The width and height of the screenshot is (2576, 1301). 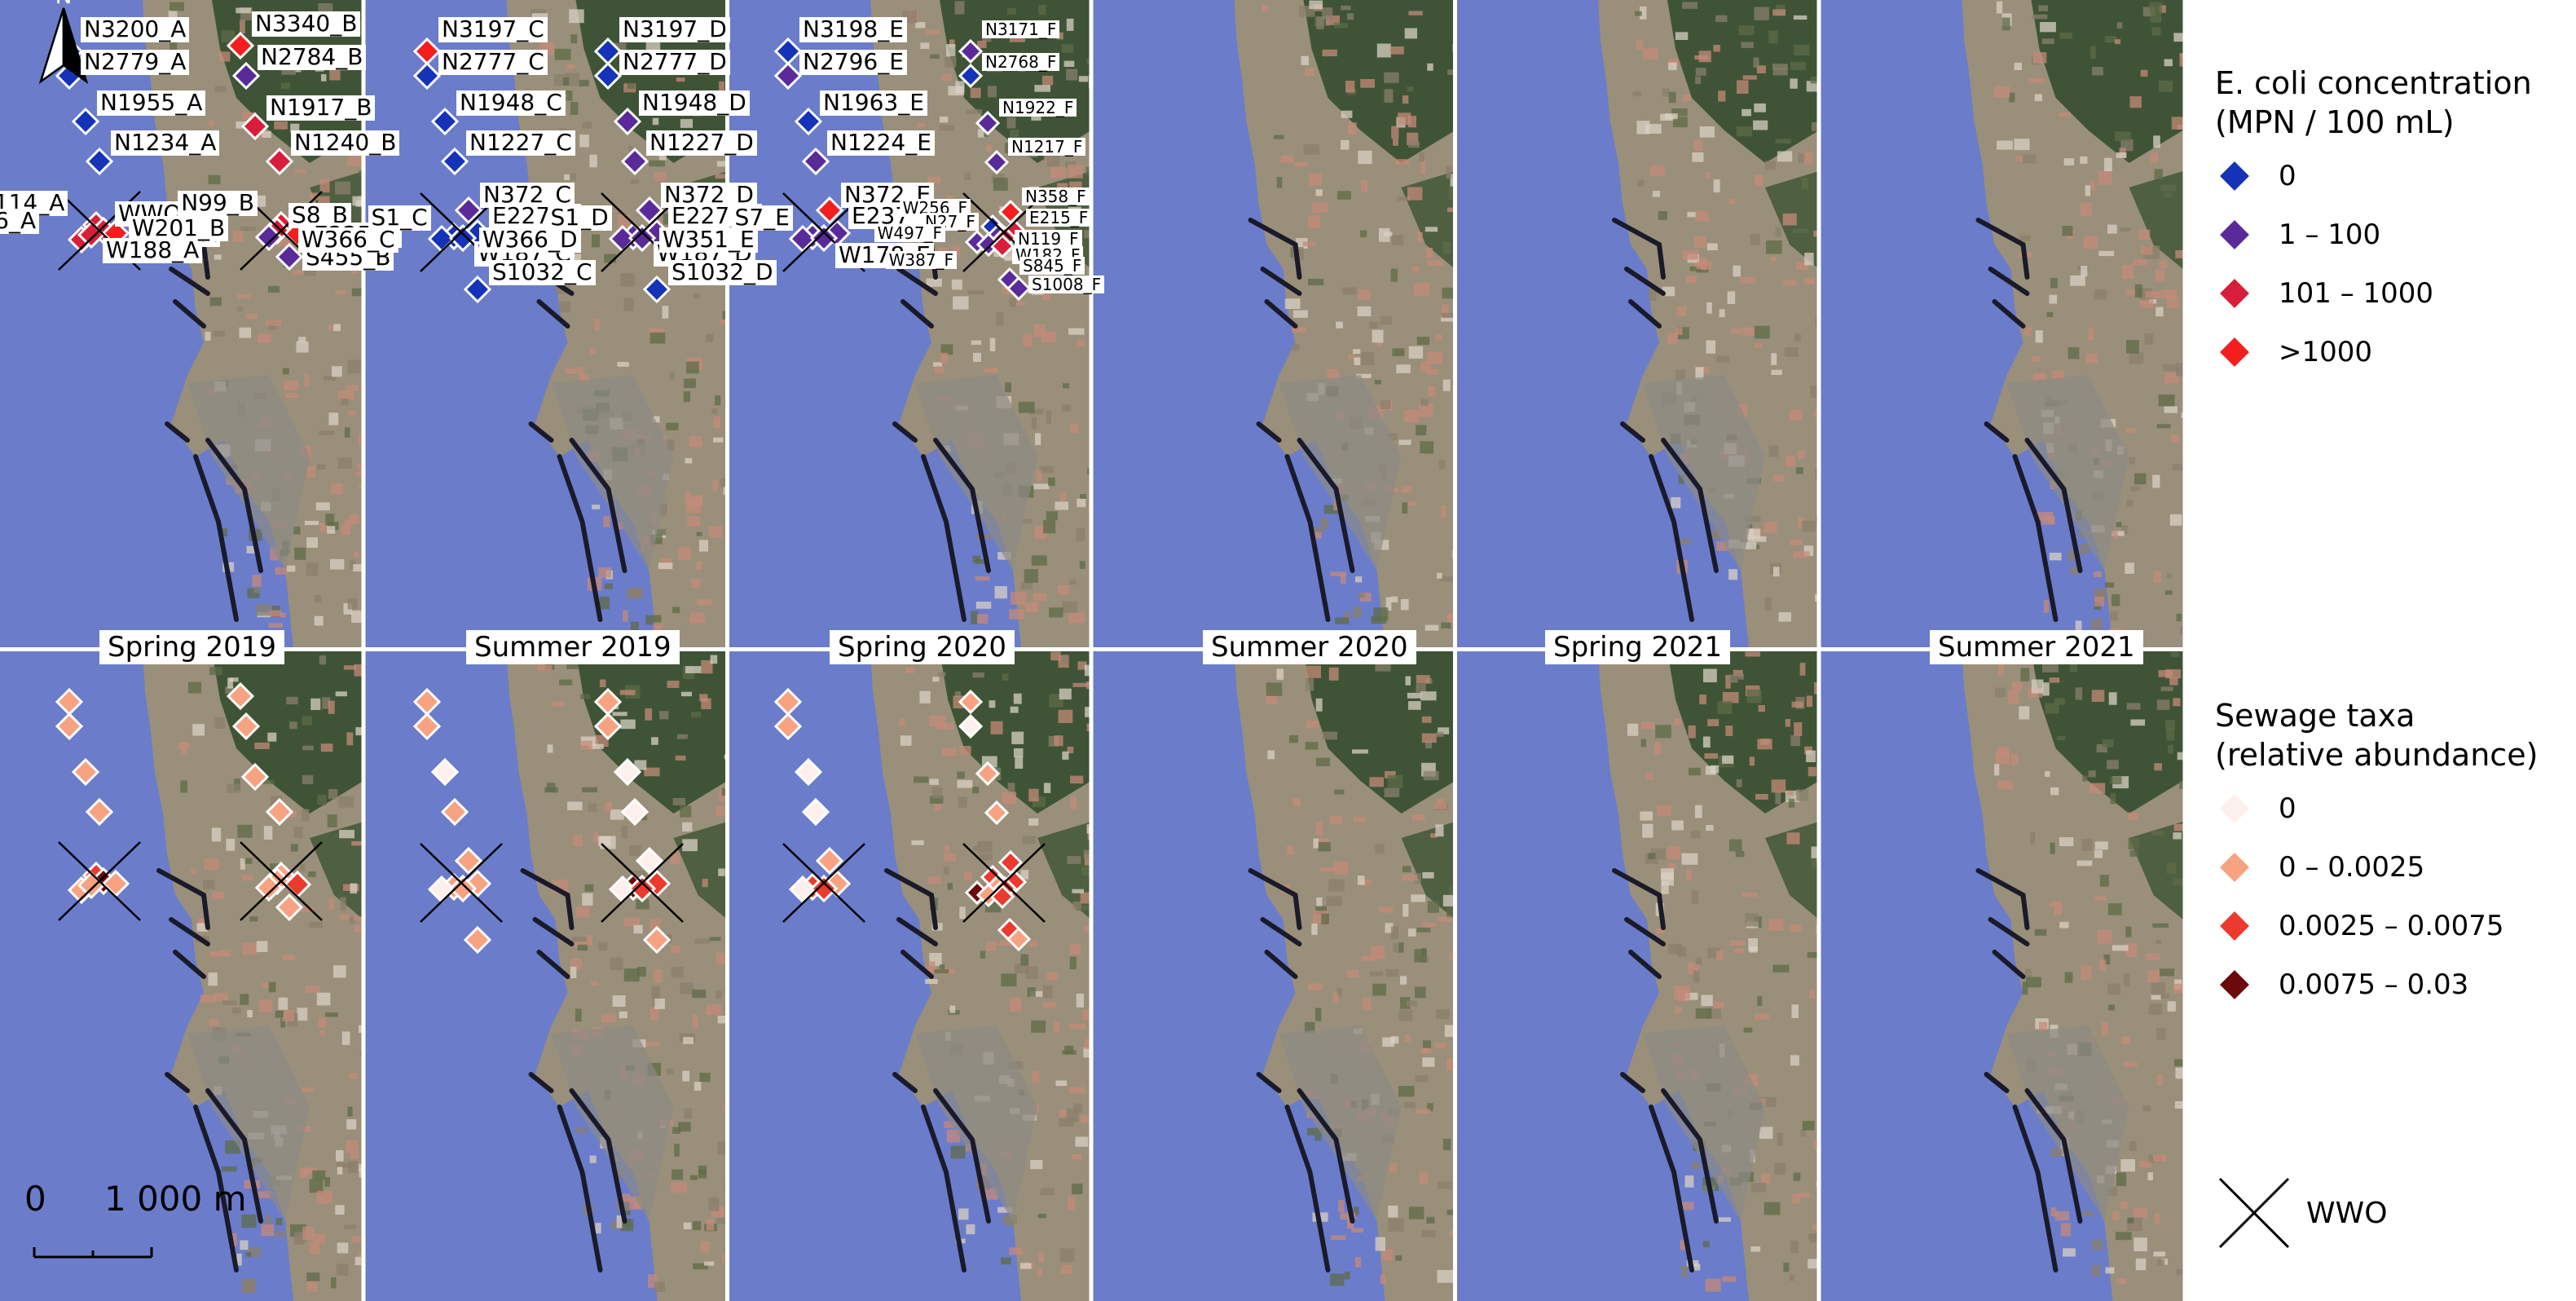 I want to click on station-label: N3197_C, so click(x=493, y=29).